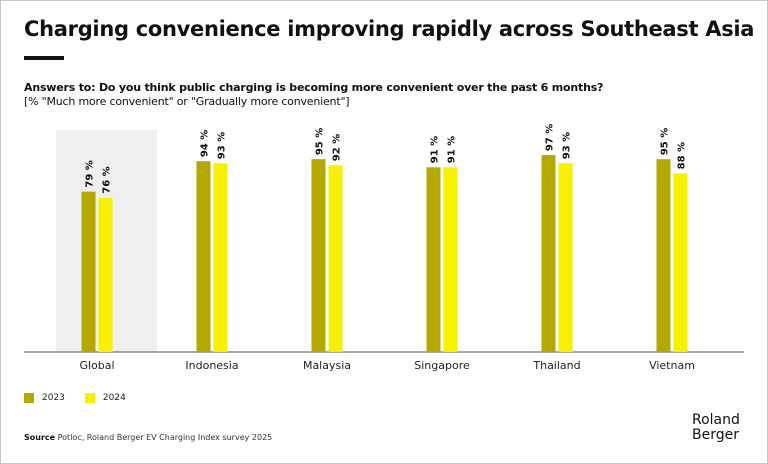 The image size is (768, 464). I want to click on bar-indonesia-2023, so click(203, 256).